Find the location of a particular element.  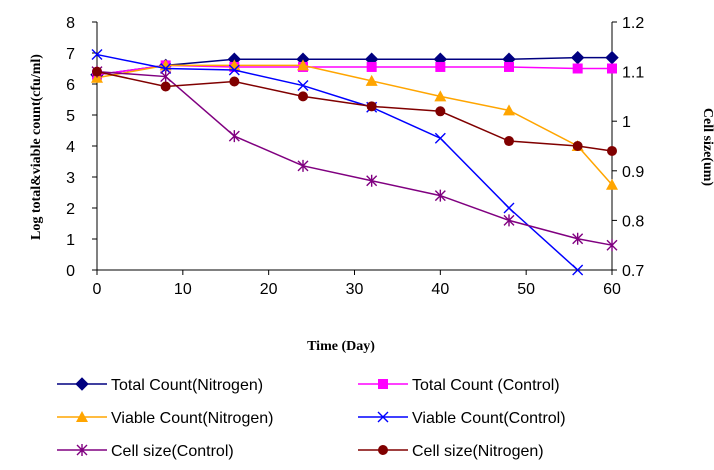

y-left-tick-label: 3 is located at coordinates (70, 178).